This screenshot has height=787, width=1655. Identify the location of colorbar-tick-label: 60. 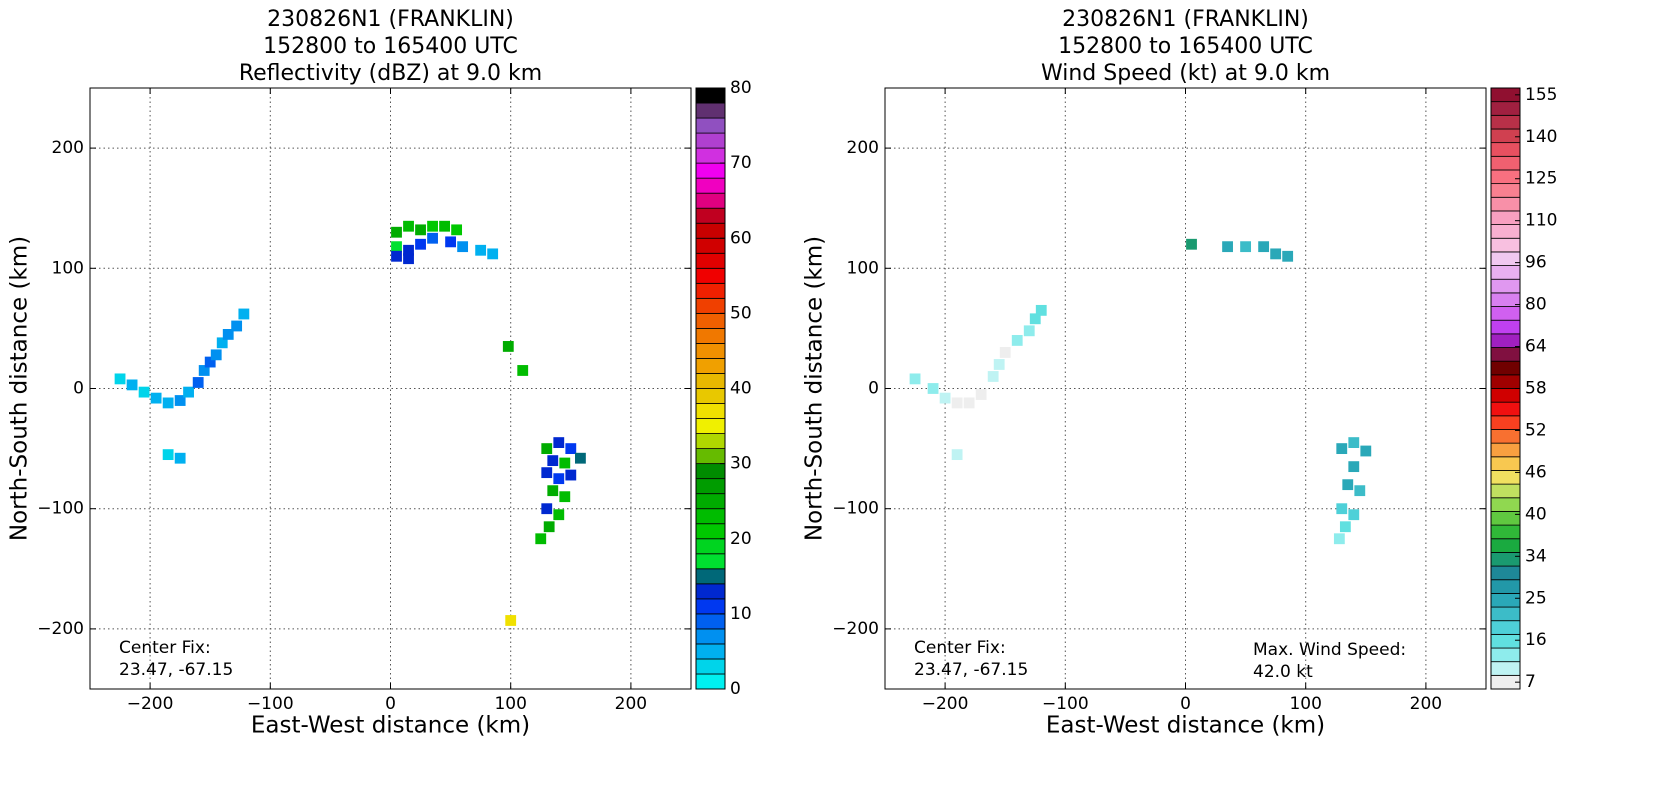
(741, 238).